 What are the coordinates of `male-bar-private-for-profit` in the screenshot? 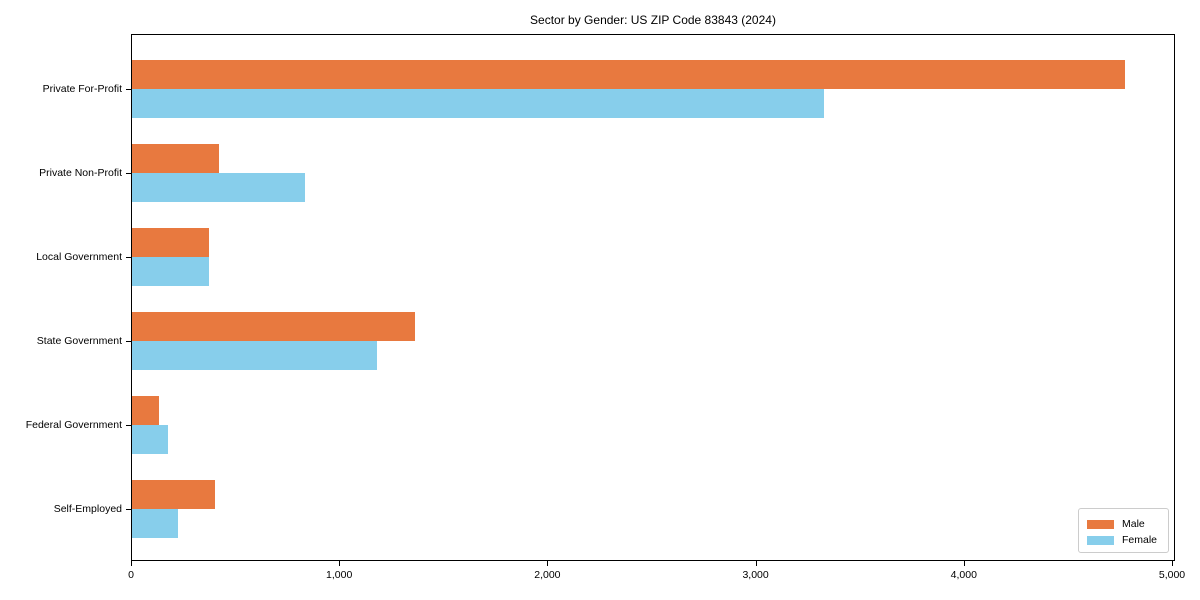 It's located at (628, 74).